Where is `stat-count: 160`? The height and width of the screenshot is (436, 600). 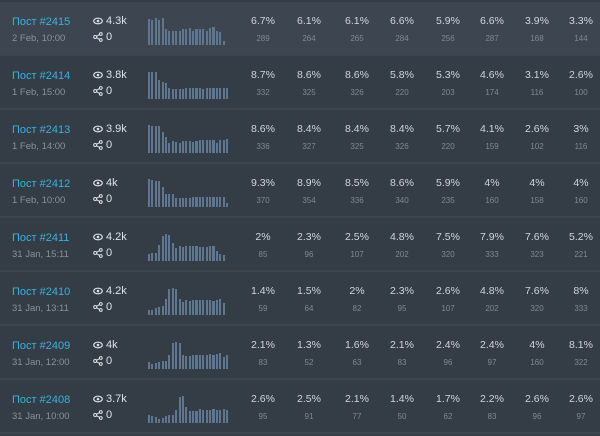
stat-count: 160 is located at coordinates (492, 200).